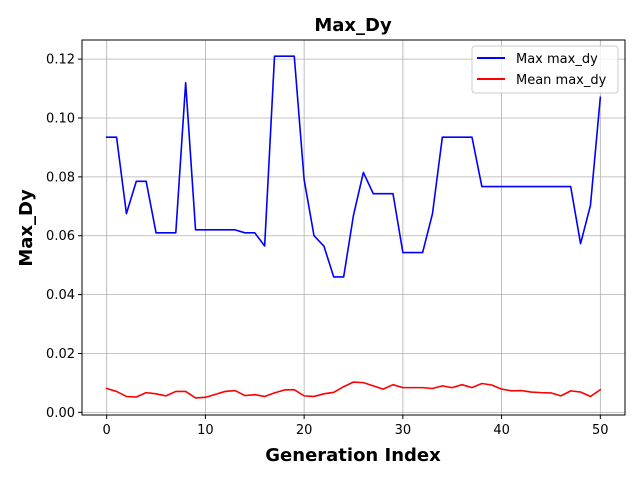  What do you see at coordinates (600, 430) in the screenshot?
I see `x-tick-label: 50` at bounding box center [600, 430].